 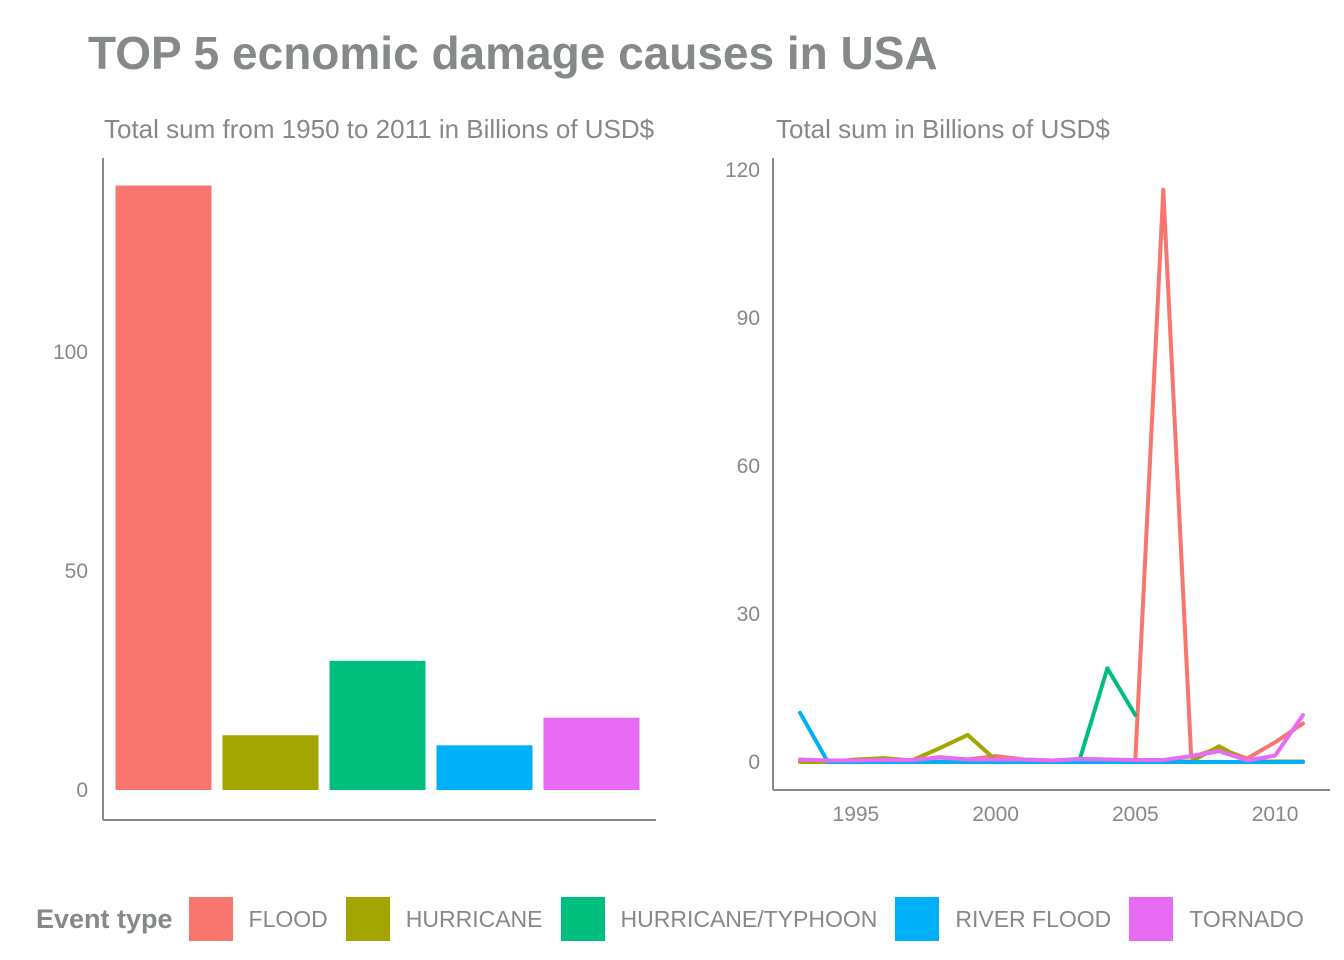 I want to click on line-y-tick-label: 120, so click(x=742, y=170).